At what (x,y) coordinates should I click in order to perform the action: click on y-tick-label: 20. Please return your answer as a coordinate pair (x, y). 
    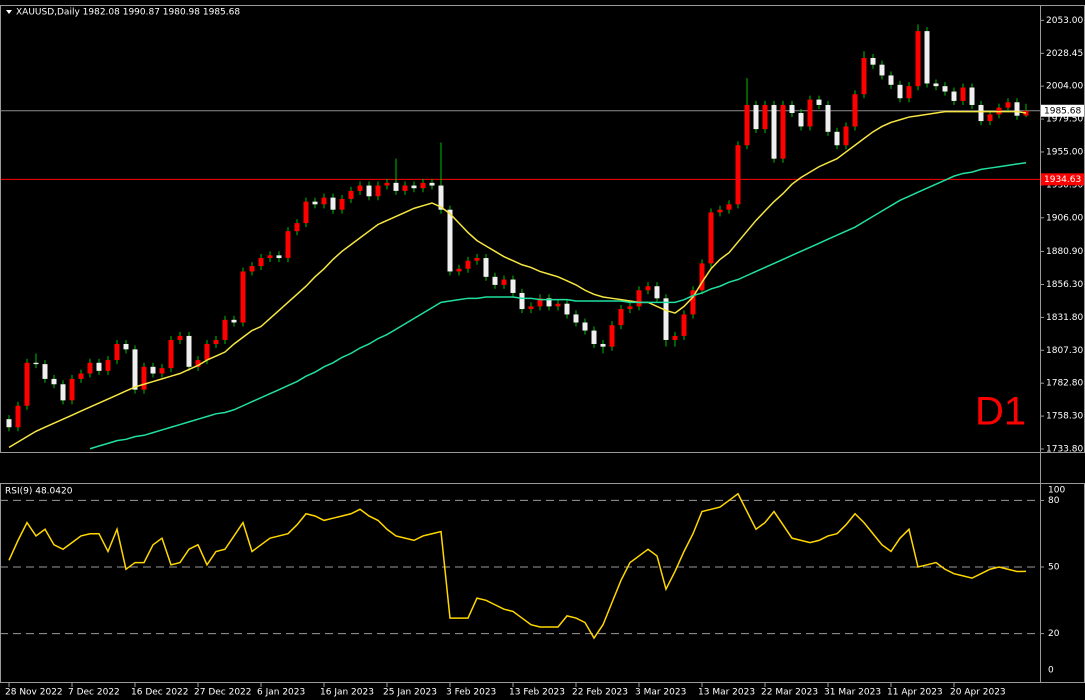
    Looking at the image, I should click on (1054, 634).